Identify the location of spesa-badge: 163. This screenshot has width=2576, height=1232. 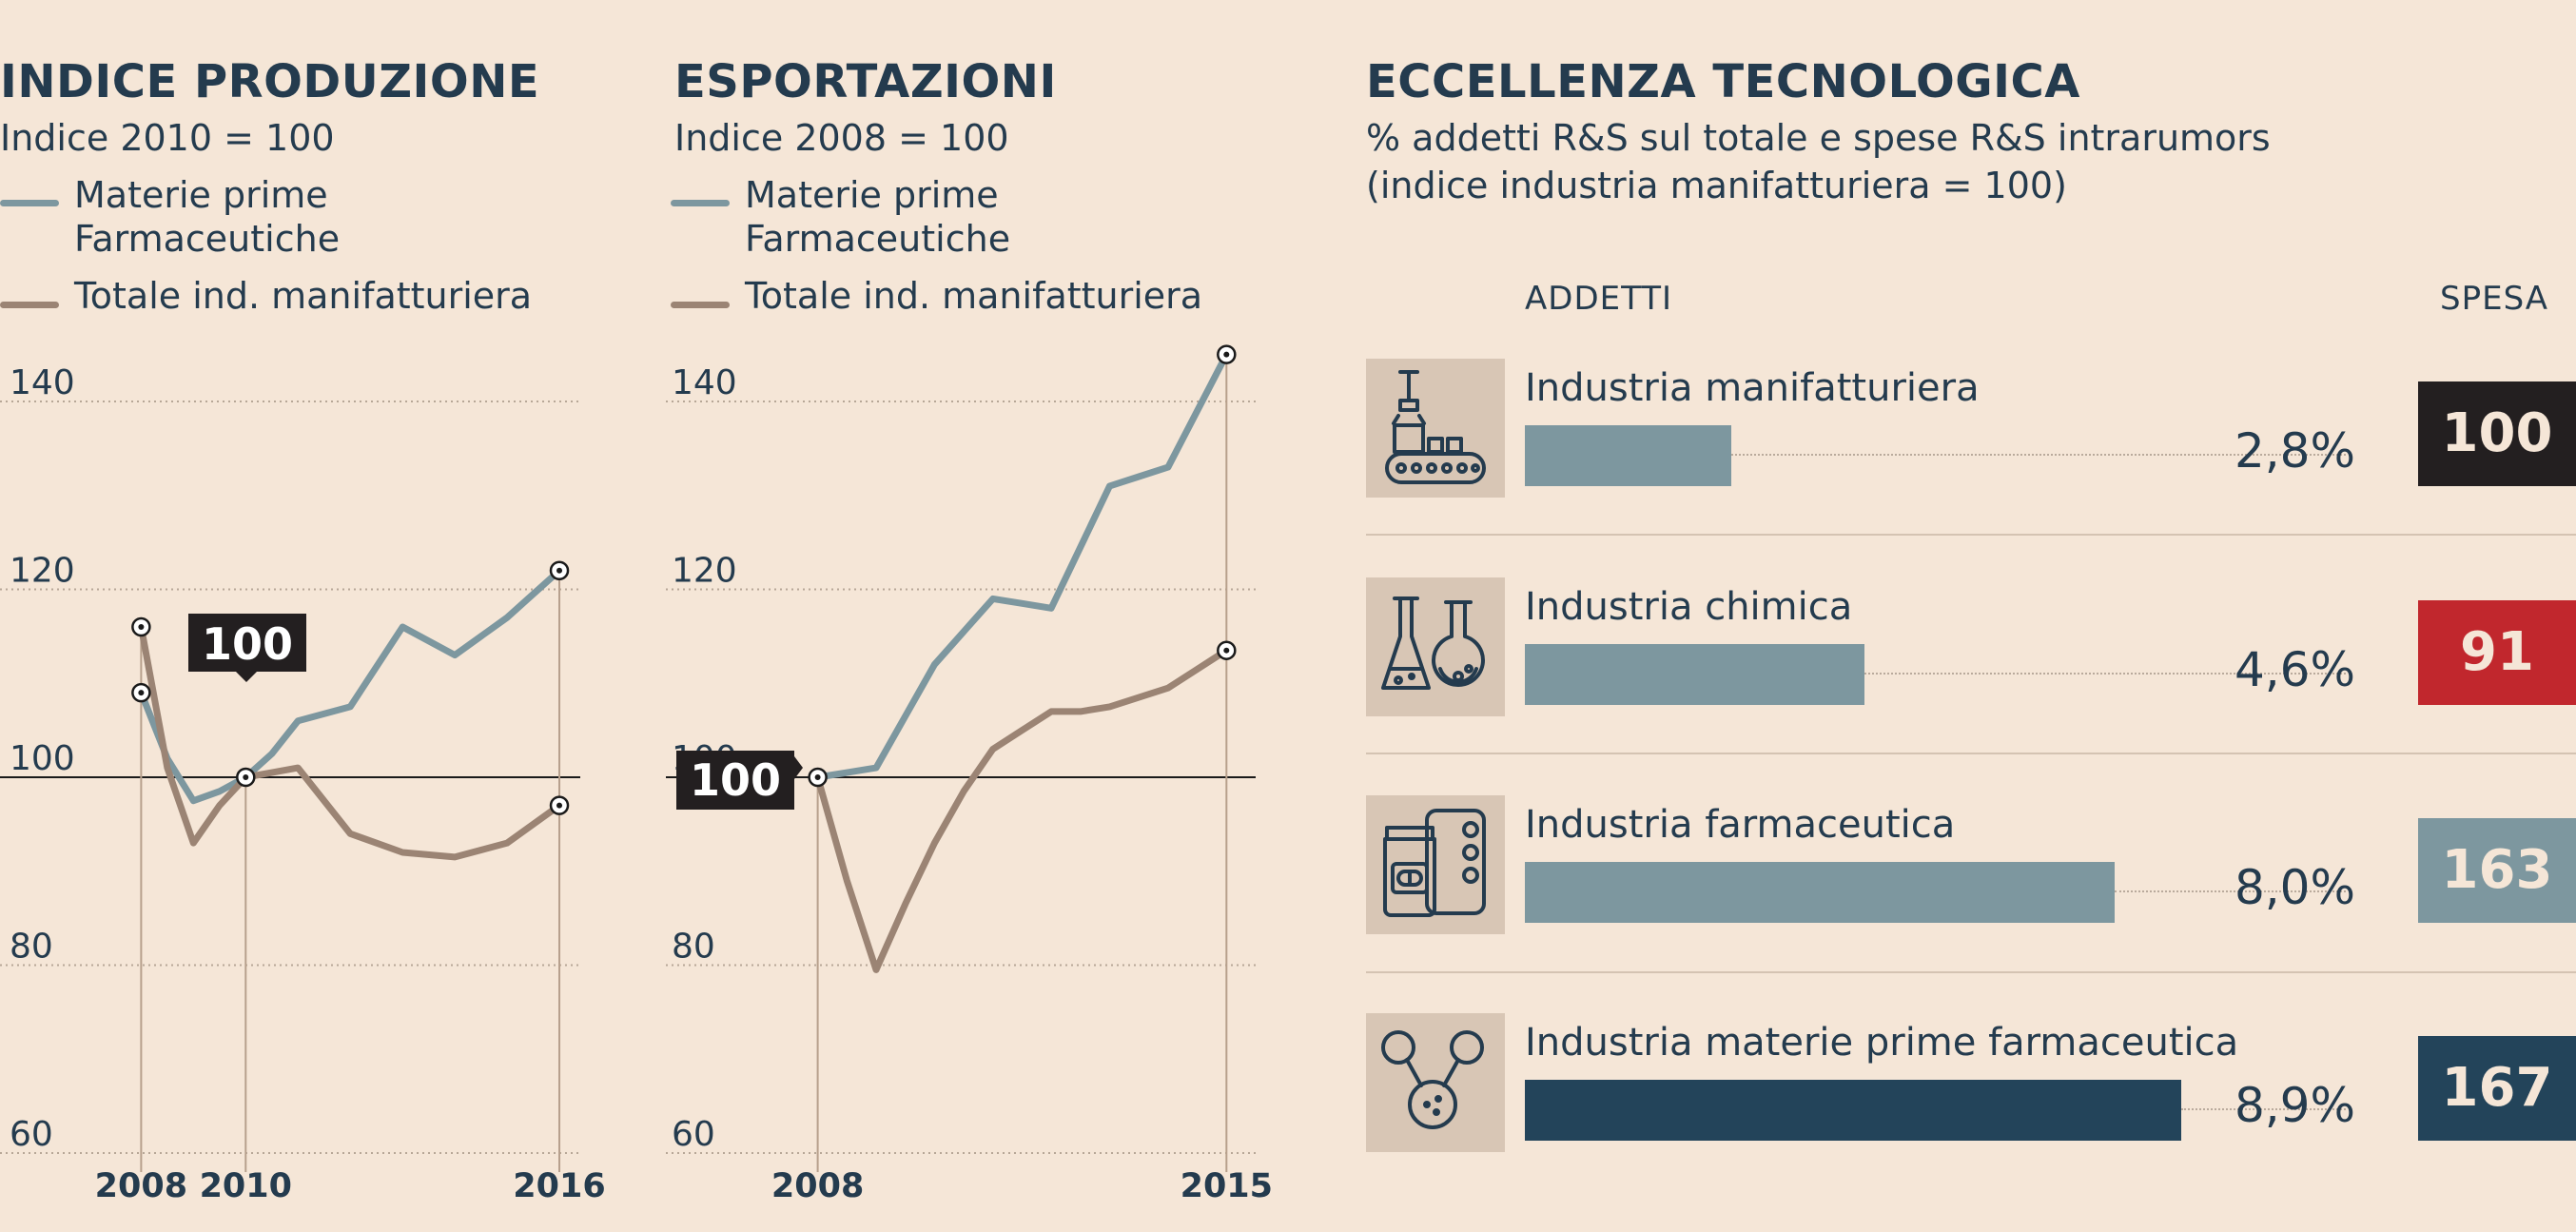
(2497, 870).